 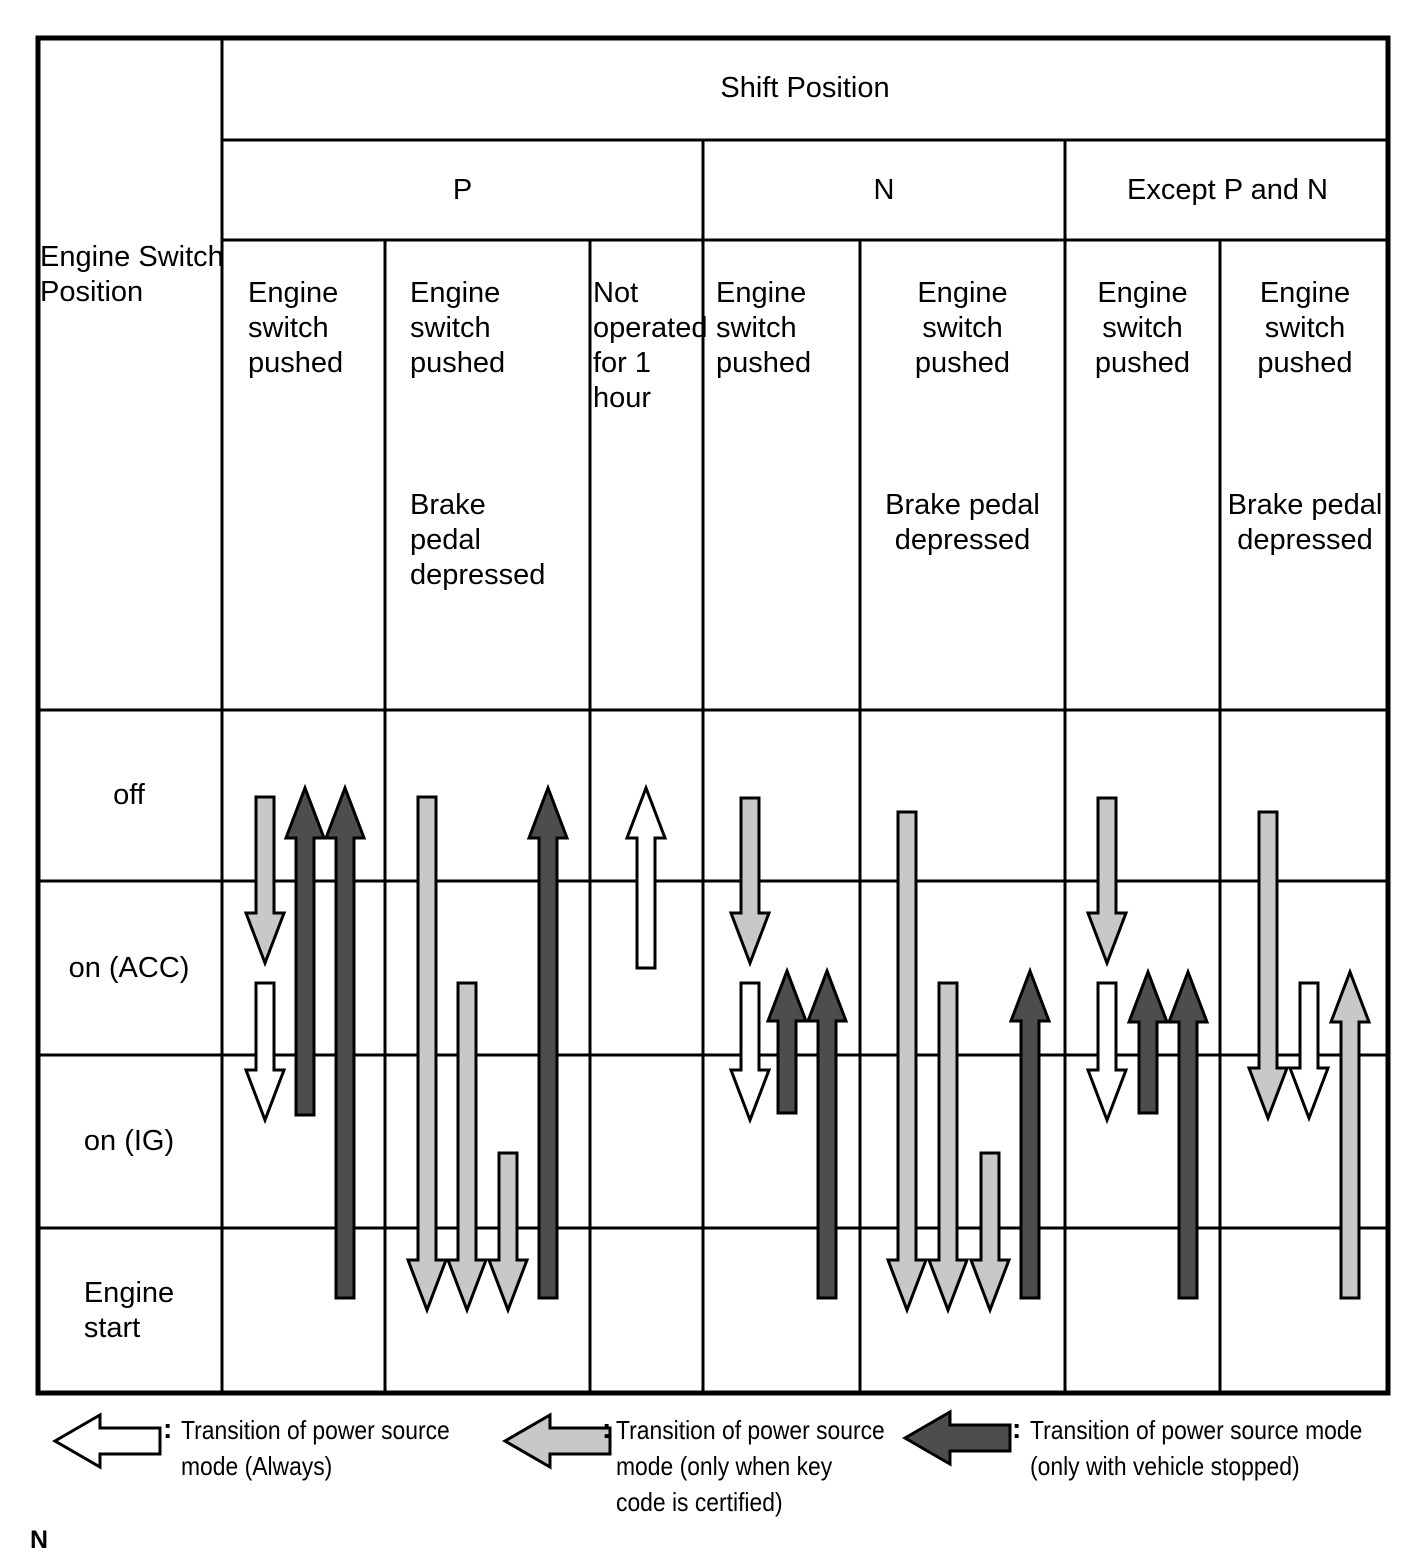 I want to click on shift-group-except-p-and-n-label: Except P and N, so click(x=1227, y=189).